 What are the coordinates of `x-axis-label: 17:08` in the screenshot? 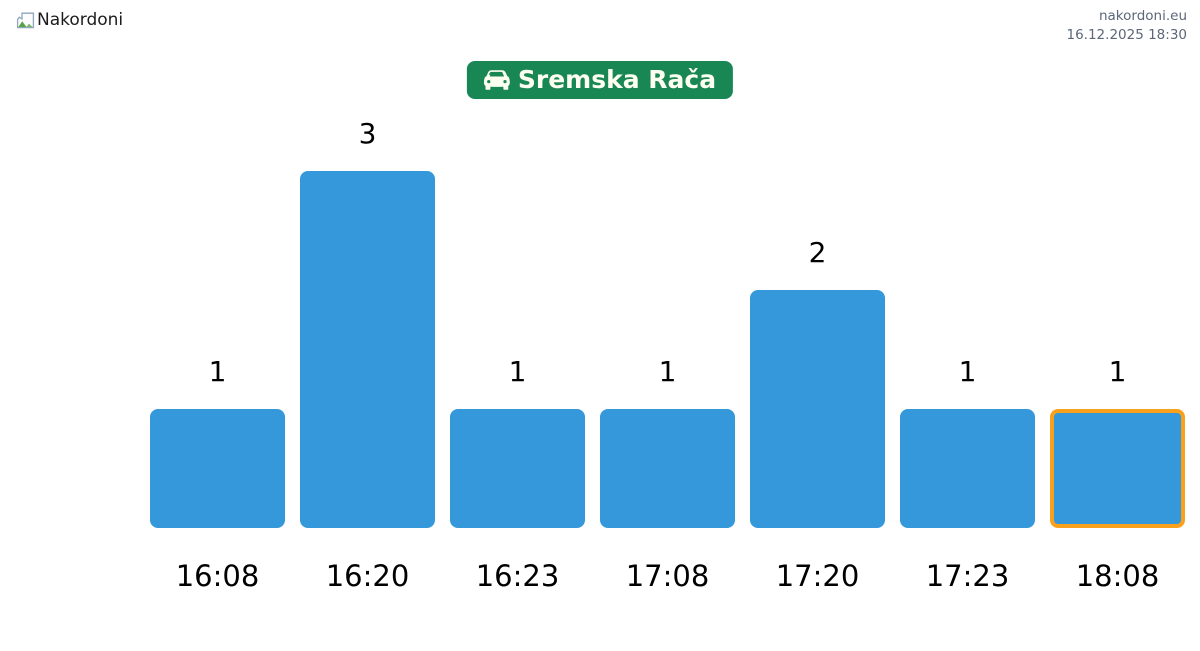 It's located at (667, 576).